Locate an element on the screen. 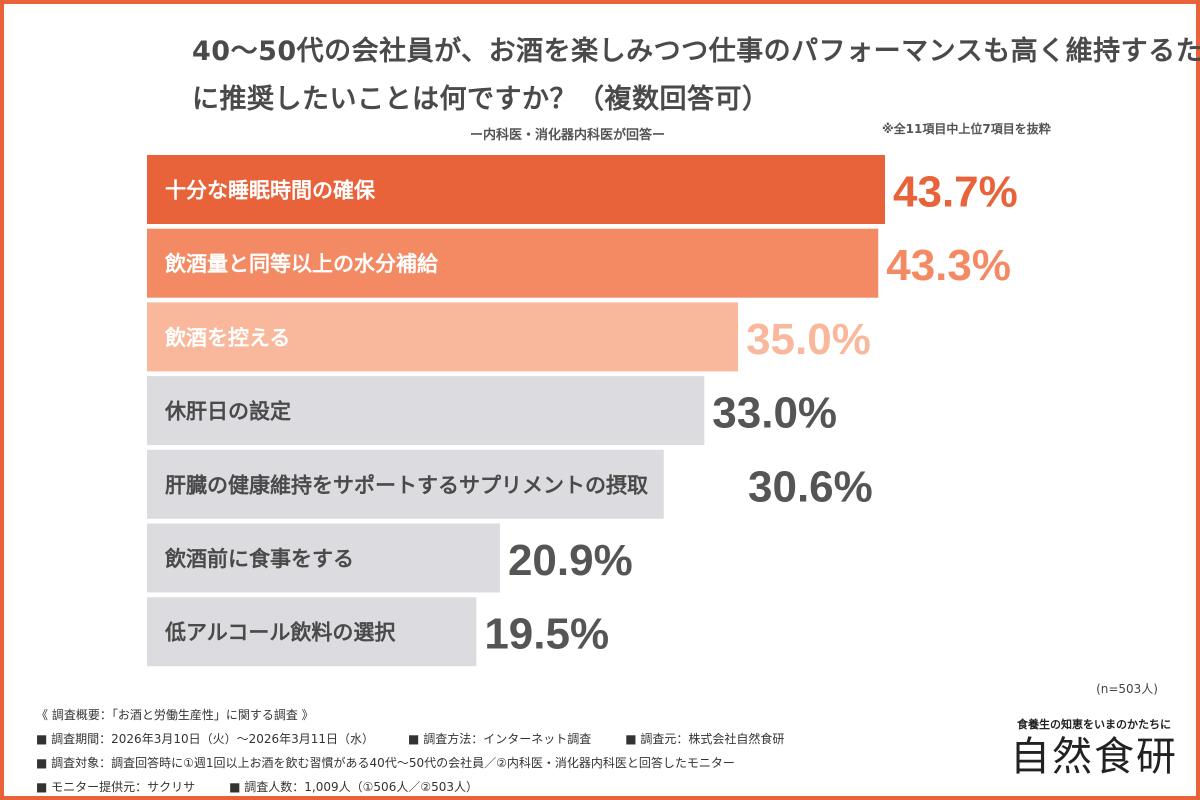  survey-period: ■ 調査期間：2026年3月10日（火）〜2026年3月11日（水） is located at coordinates (205, 739).